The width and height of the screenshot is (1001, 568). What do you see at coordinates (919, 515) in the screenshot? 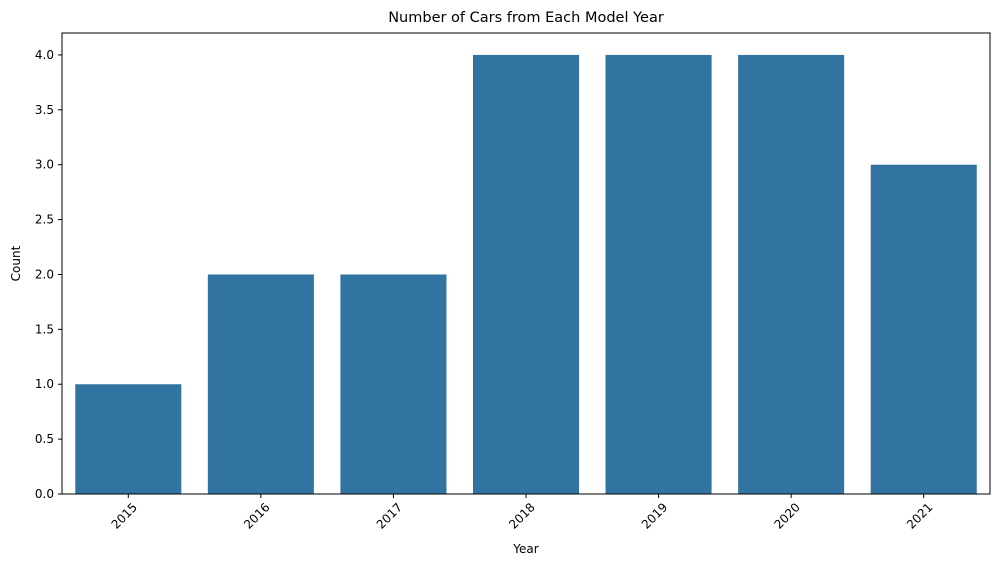
I see `x-tick-label: 2021` at bounding box center [919, 515].